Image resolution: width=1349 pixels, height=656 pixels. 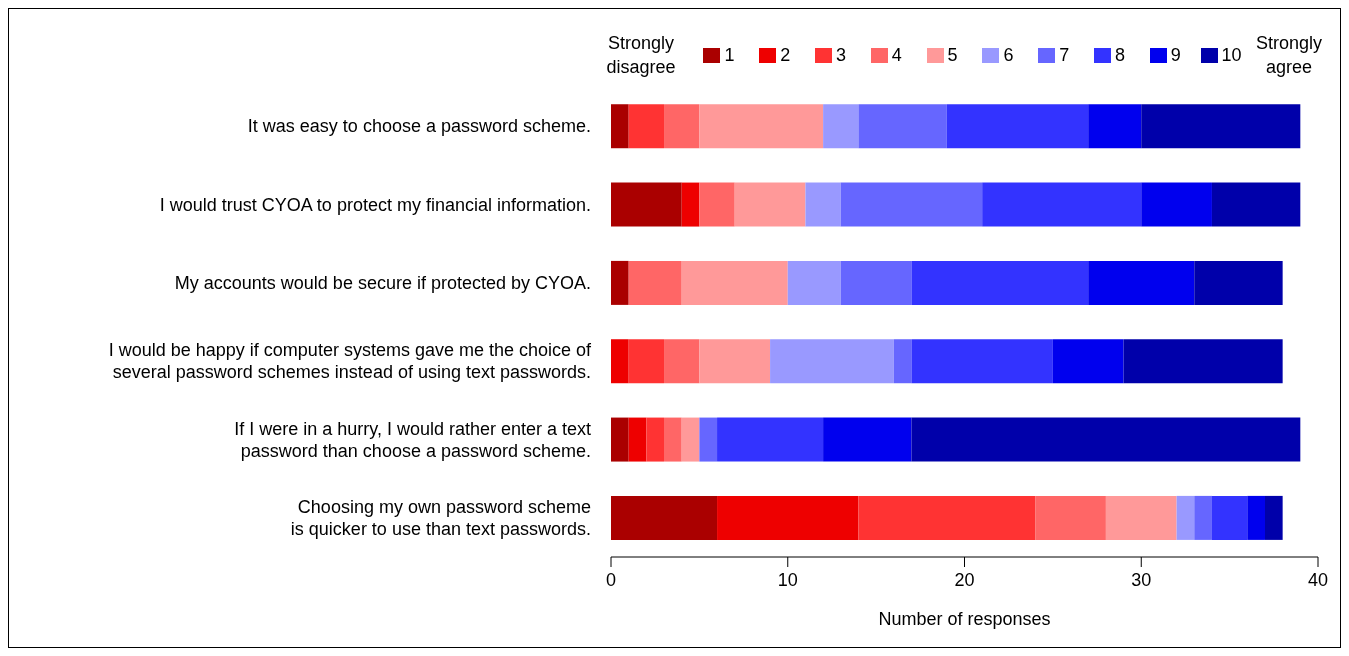 What do you see at coordinates (419, 126) in the screenshot?
I see `y-tick-label: It was easy to choose a password scheme.` at bounding box center [419, 126].